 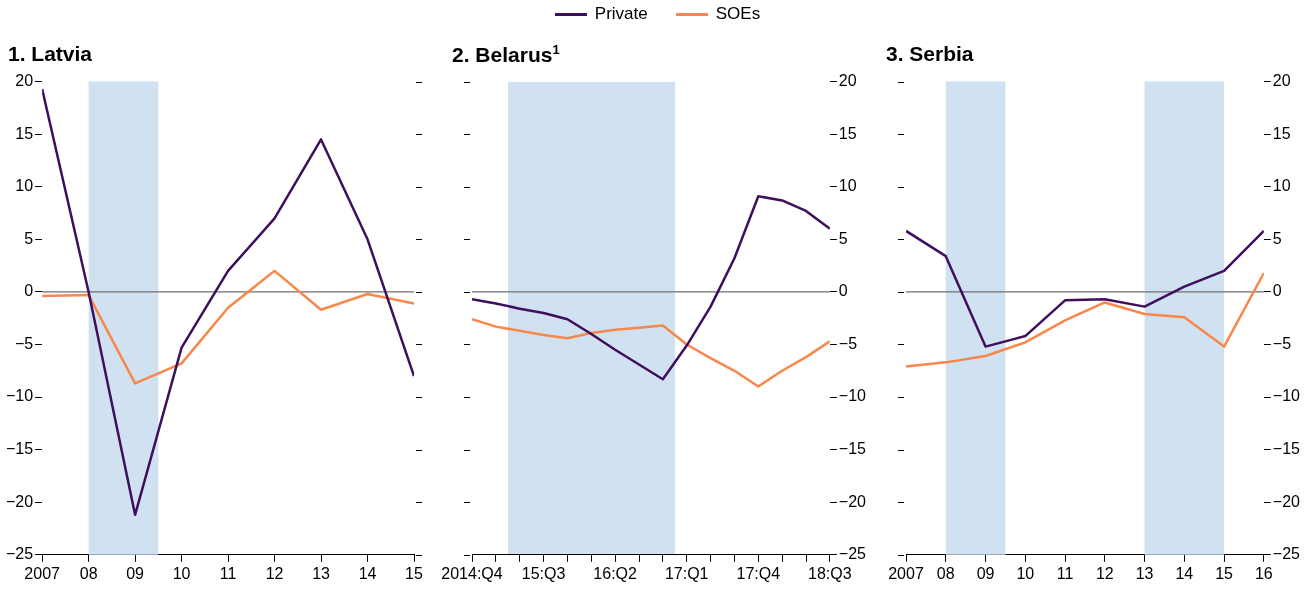 What do you see at coordinates (472, 573) in the screenshot?
I see `x-tick-label: 2014:Q4` at bounding box center [472, 573].